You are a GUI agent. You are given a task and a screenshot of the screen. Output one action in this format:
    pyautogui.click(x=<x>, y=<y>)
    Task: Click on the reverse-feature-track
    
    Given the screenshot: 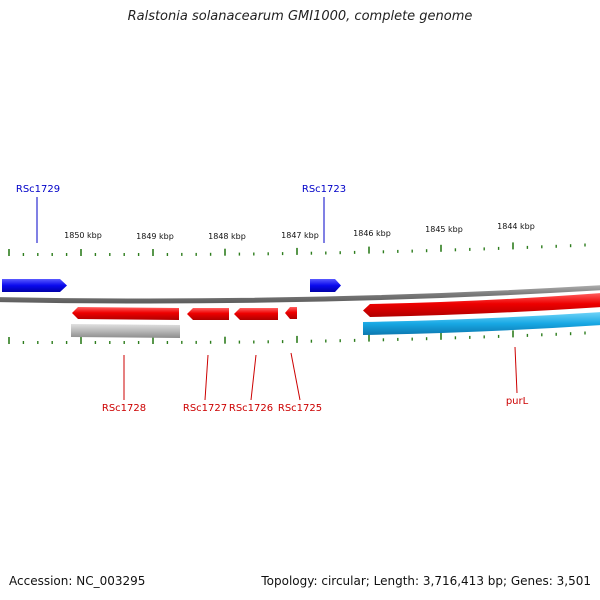 What is the action you would take?
    pyautogui.click(x=335, y=325)
    